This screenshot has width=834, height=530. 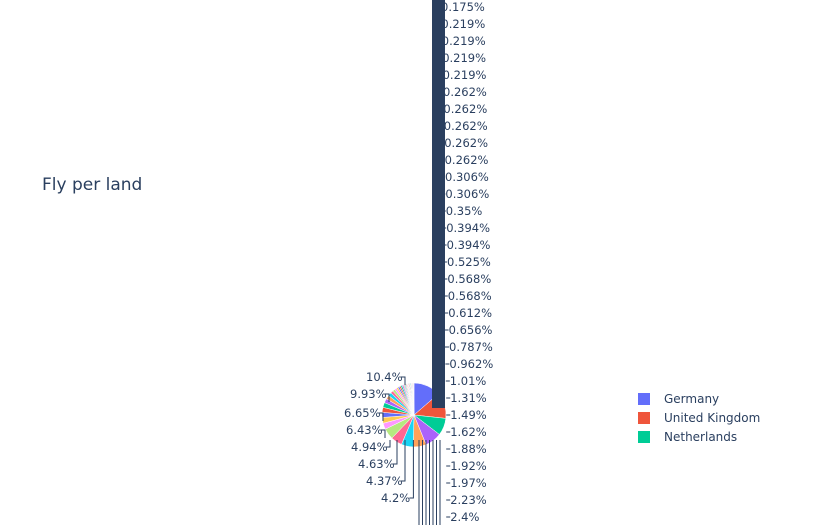 I want to click on legend-item-netherlands: Netherlands, so click(x=699, y=436).